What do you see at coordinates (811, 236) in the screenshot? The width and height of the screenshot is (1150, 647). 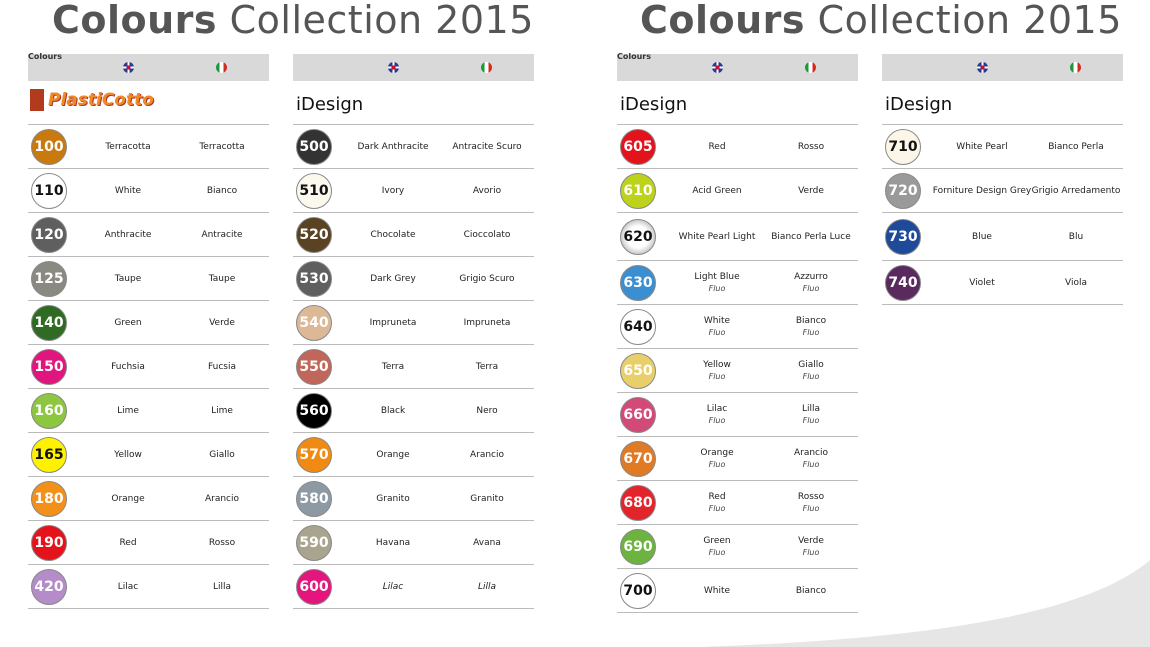 I see `italian-name: Bianco Perla Luce` at bounding box center [811, 236].